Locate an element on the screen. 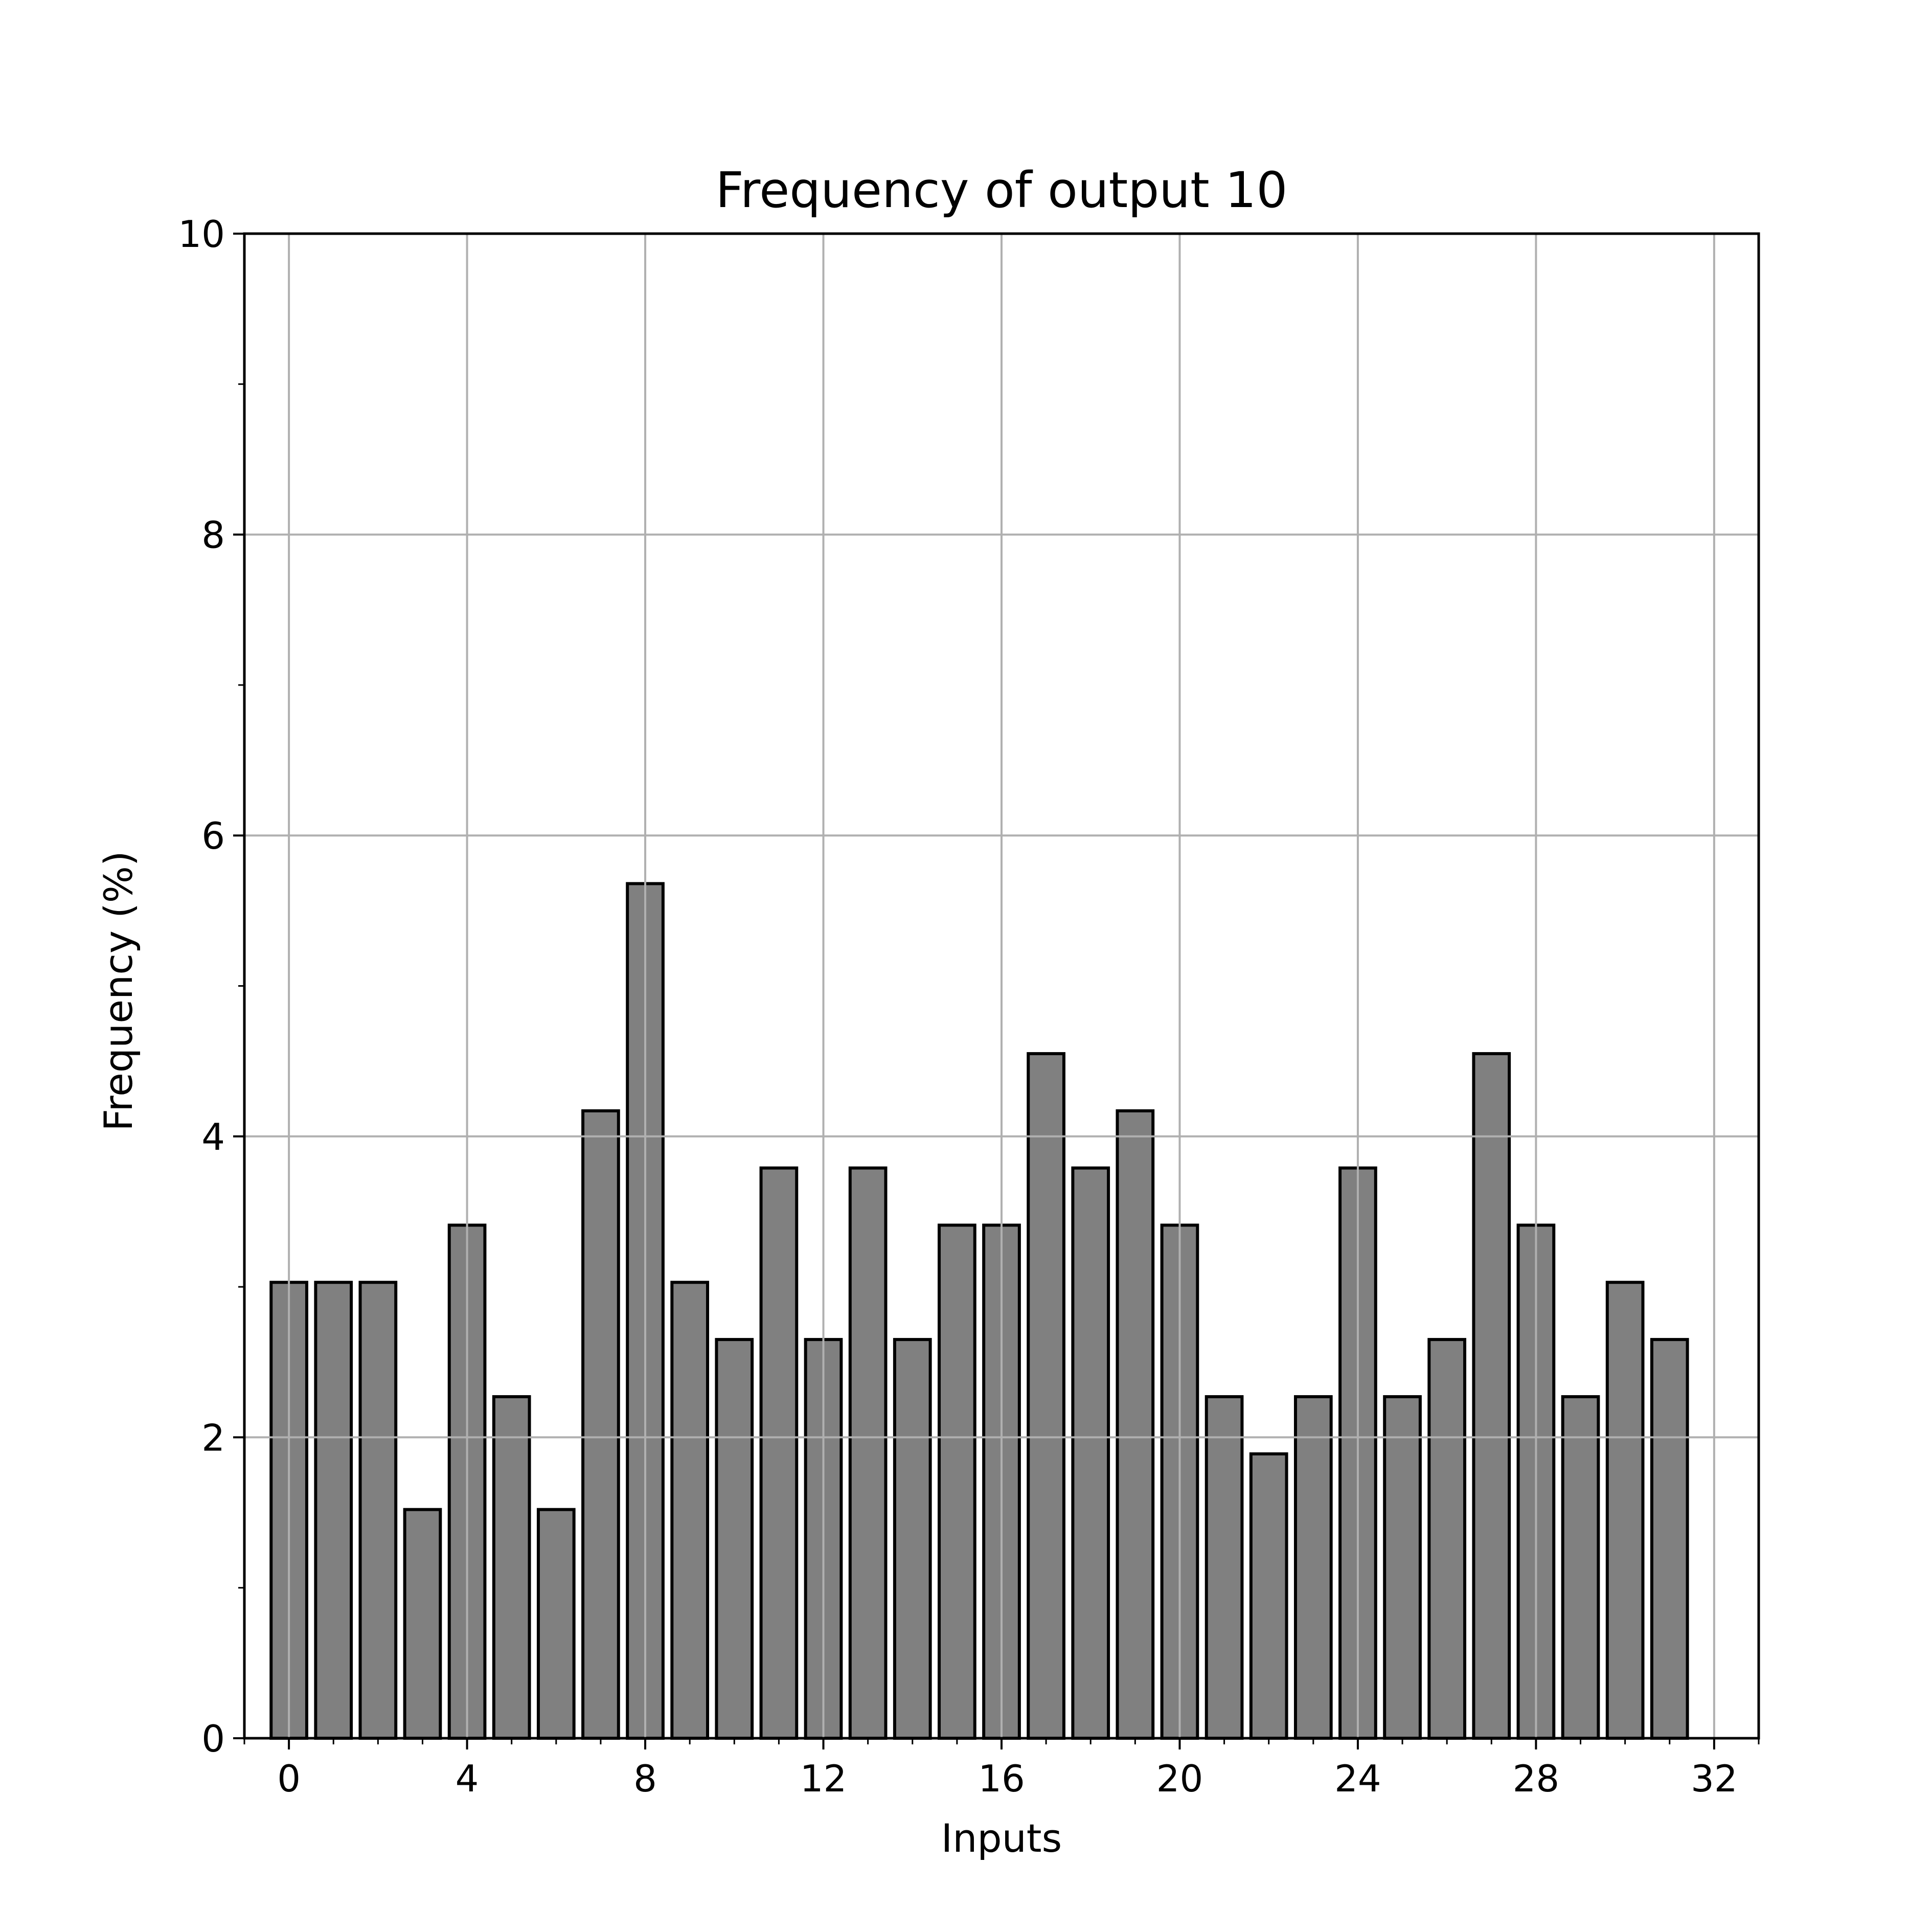 This screenshot has width=1932, height=1932. x-tick-label: 16 is located at coordinates (1001, 1778).